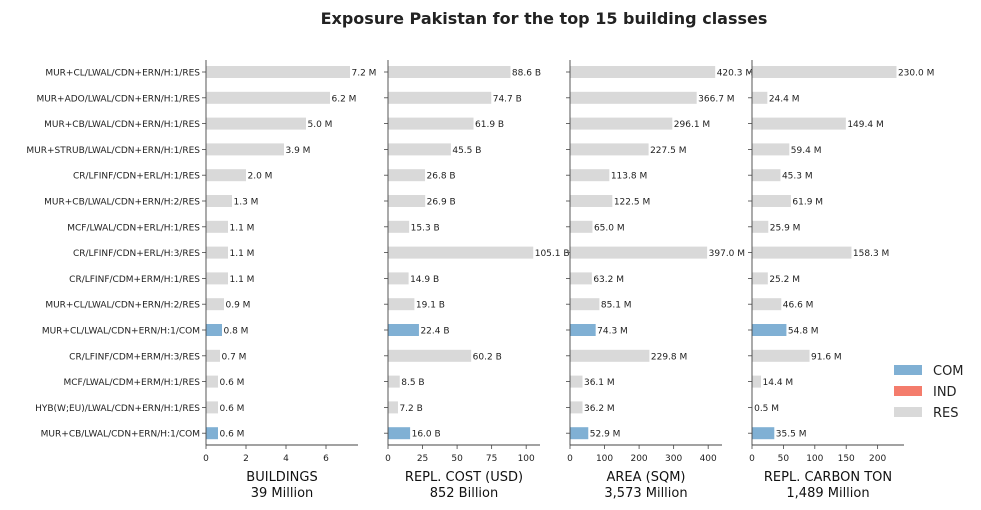 The height and width of the screenshot is (510, 981). Describe the element at coordinates (871, 254) in the screenshot. I see `value-label: 158.3 M` at that location.